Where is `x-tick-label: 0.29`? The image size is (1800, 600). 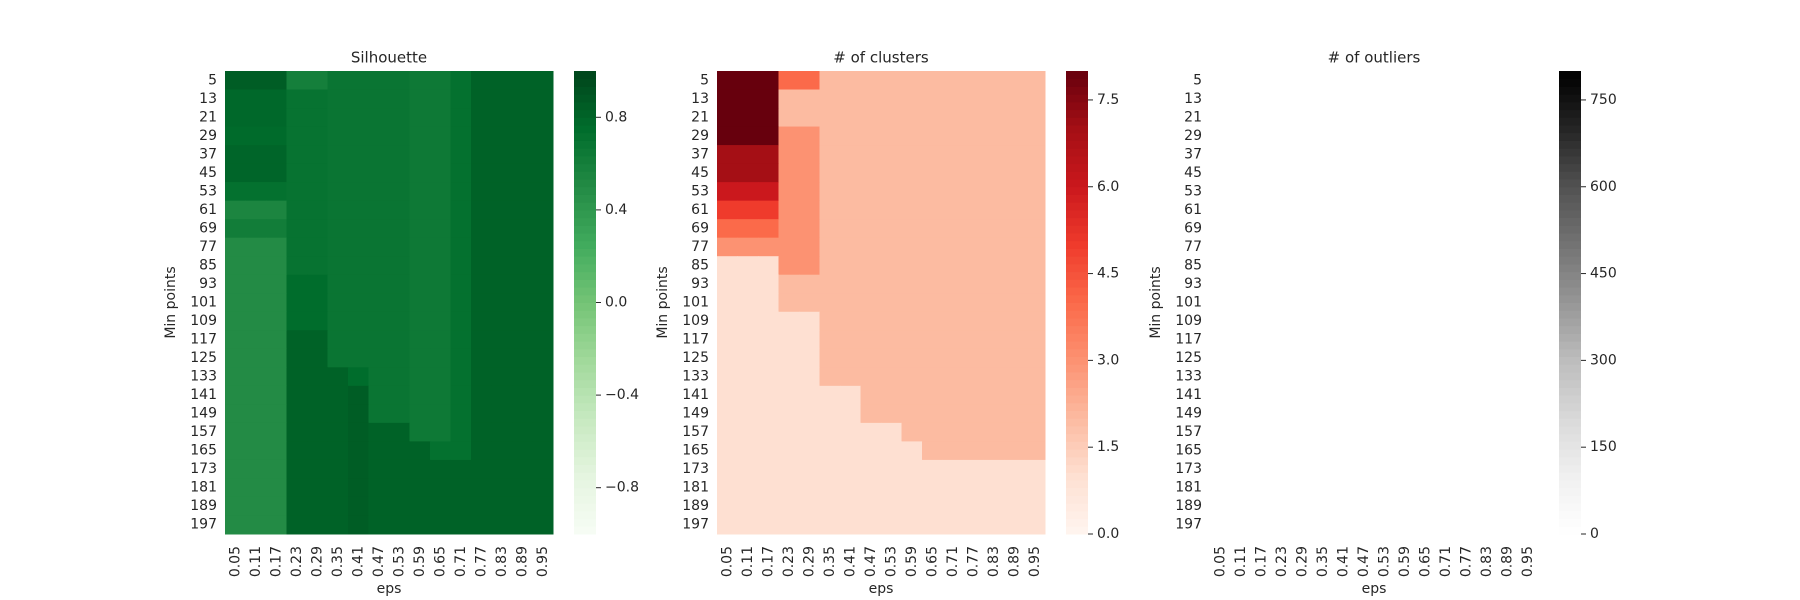 x-tick-label: 0.29 is located at coordinates (1302, 561).